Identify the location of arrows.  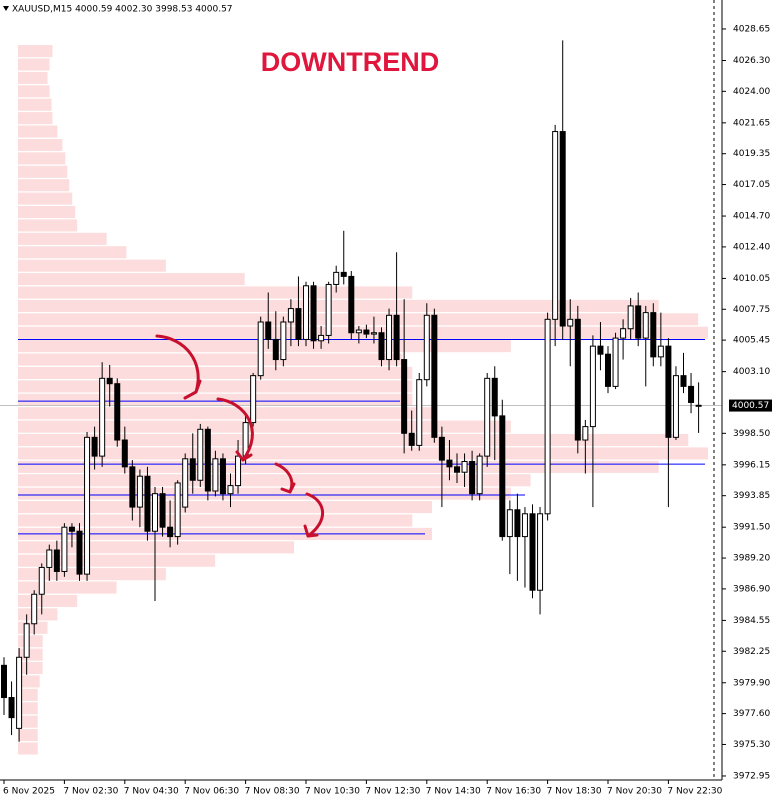
(240, 436).